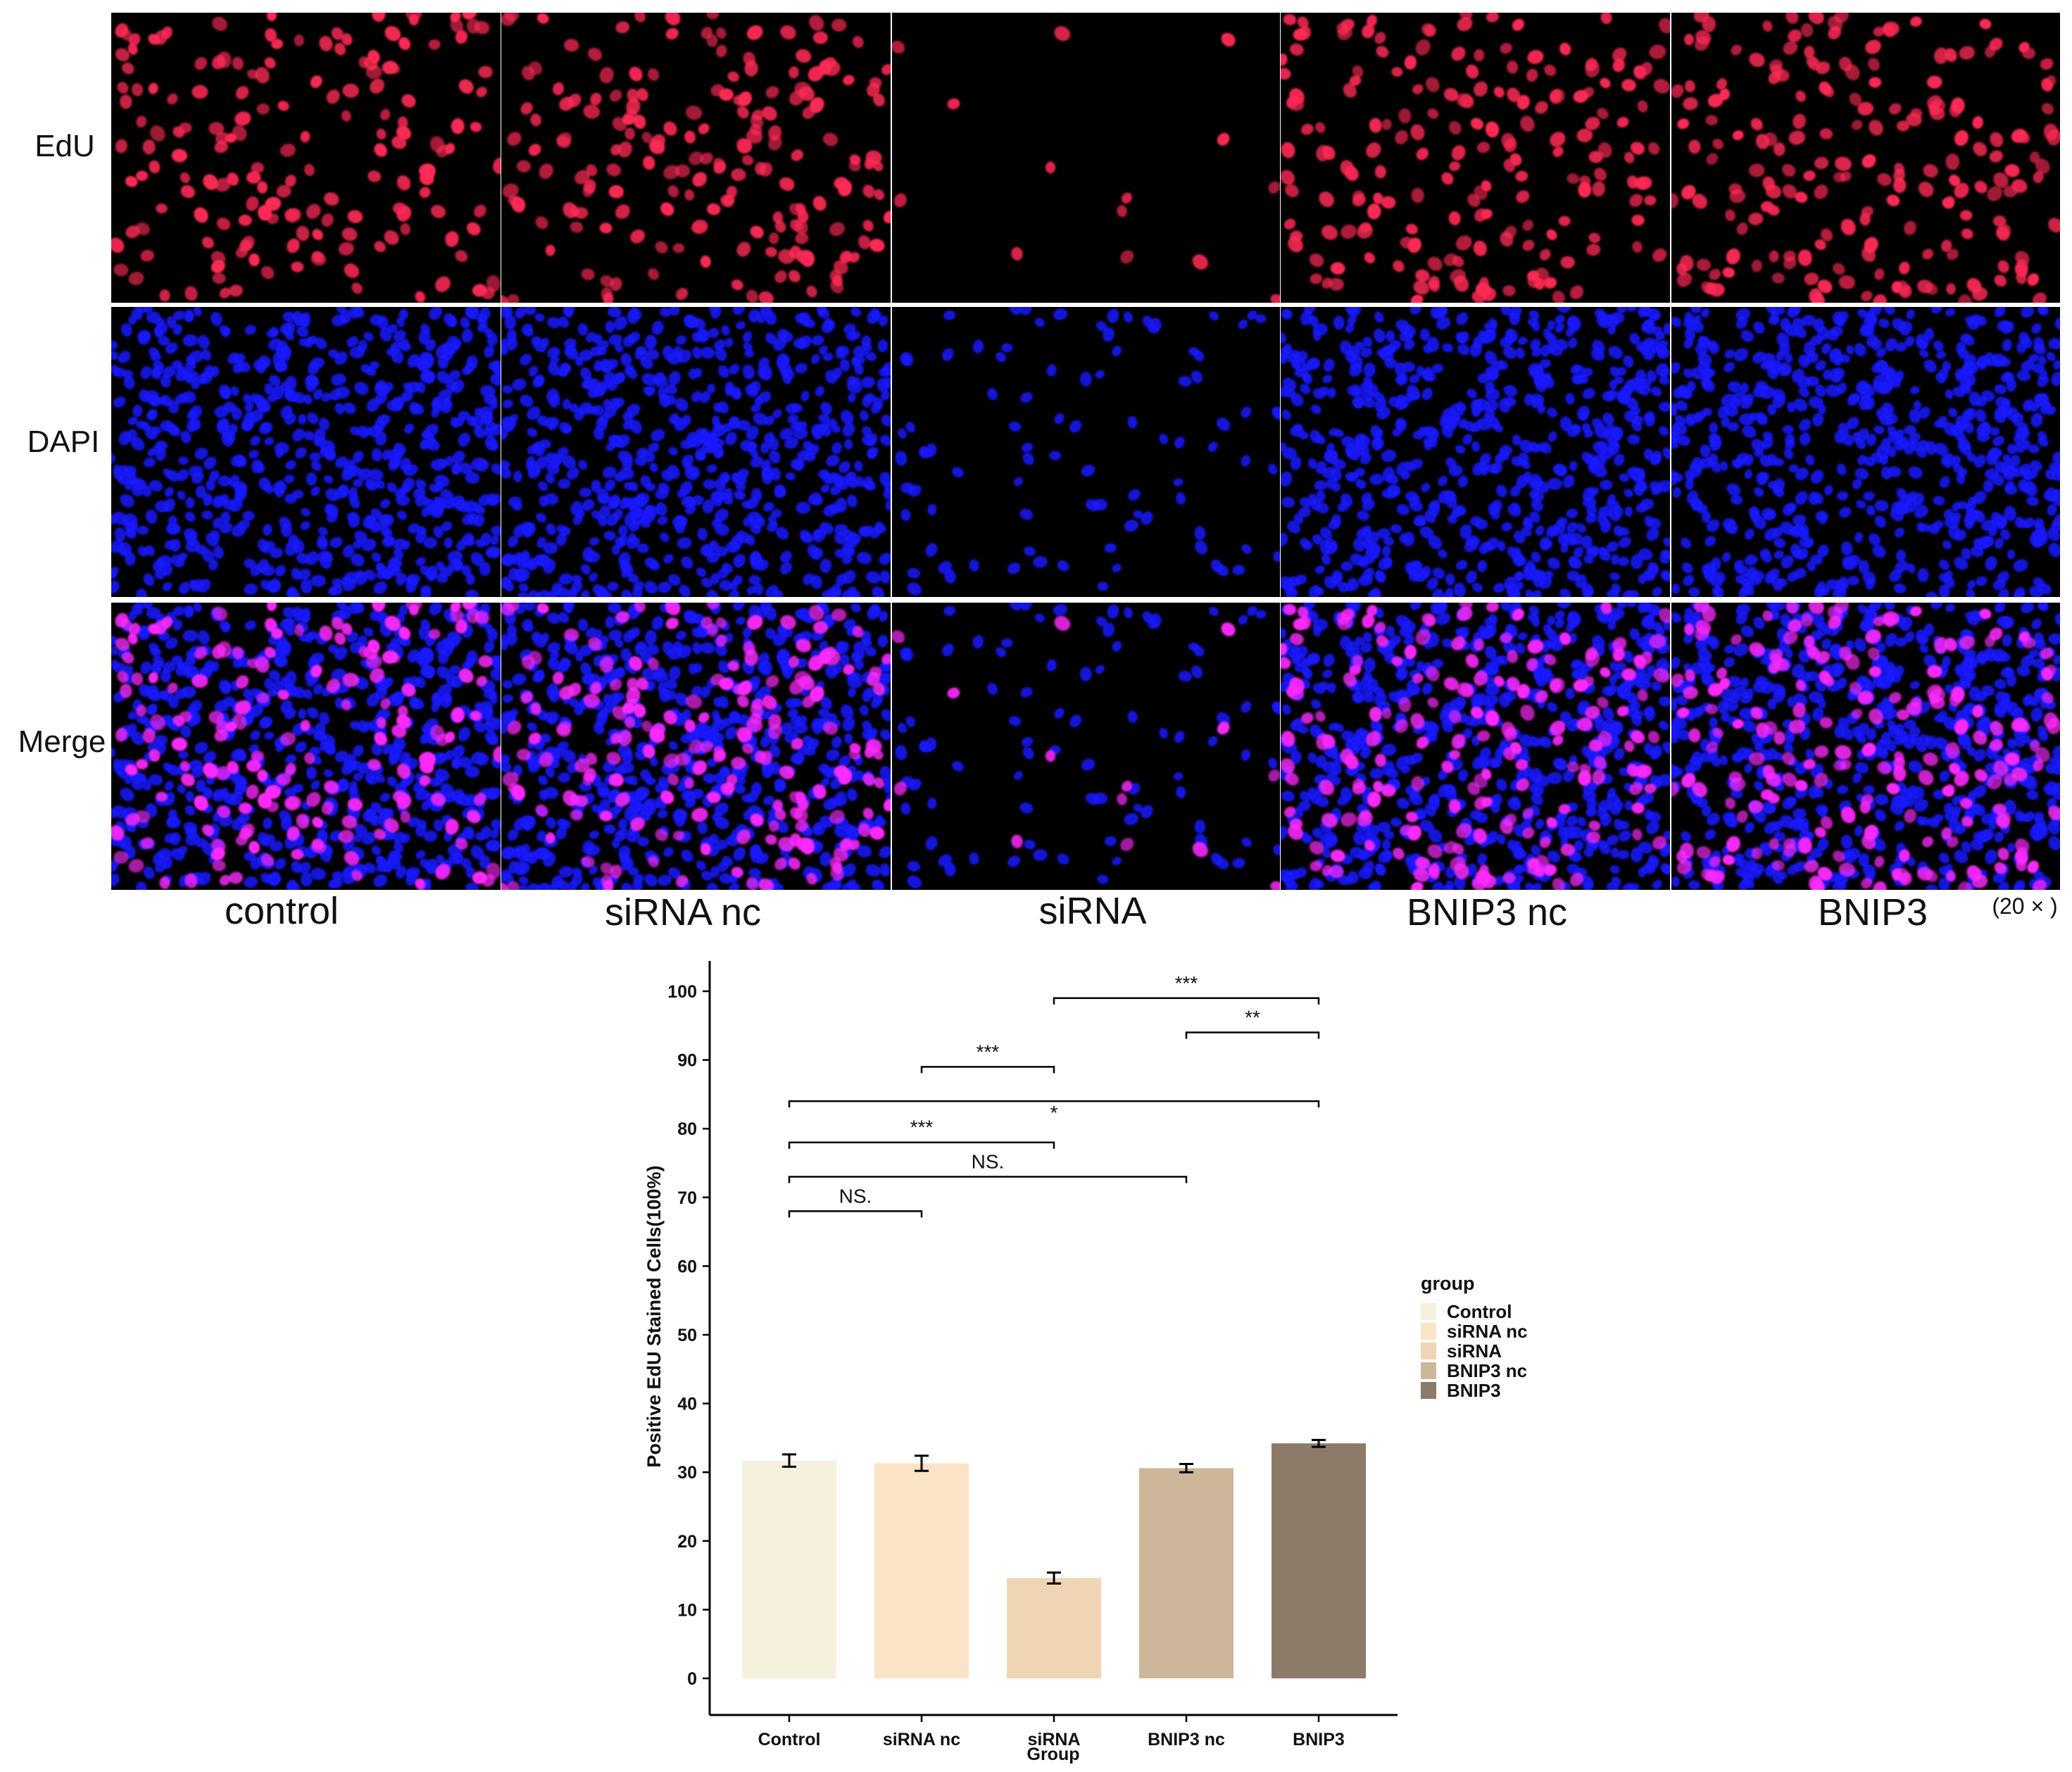  I want to click on micrograph-dapi-sirna, so click(1086, 452).